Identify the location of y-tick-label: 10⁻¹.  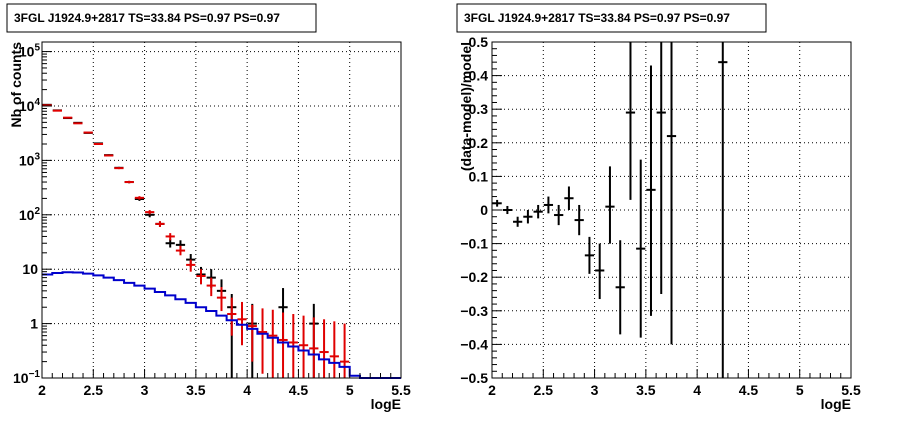
(26, 377).